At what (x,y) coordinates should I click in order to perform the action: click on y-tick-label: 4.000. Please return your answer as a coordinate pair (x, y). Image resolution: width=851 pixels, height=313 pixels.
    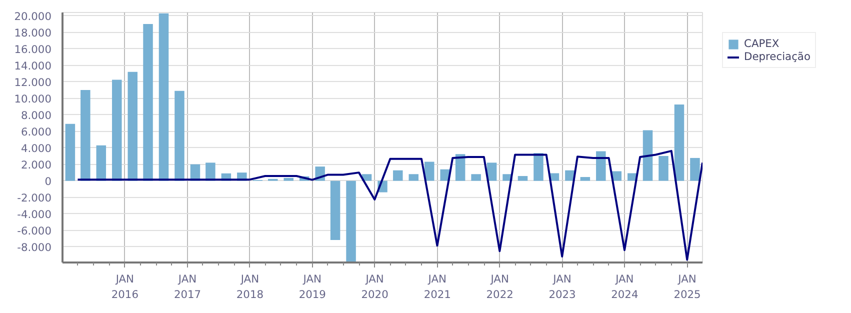
    Looking at the image, I should click on (36, 148).